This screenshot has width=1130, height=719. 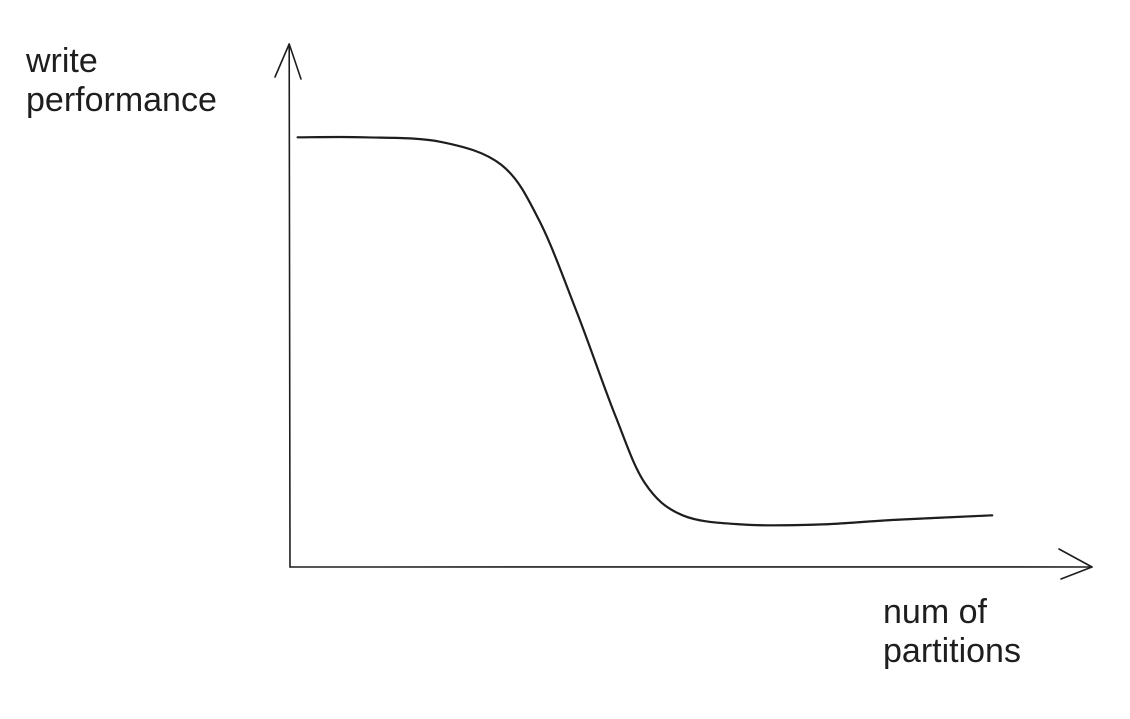 I want to click on y-axis-label: write performance, so click(x=121, y=81).